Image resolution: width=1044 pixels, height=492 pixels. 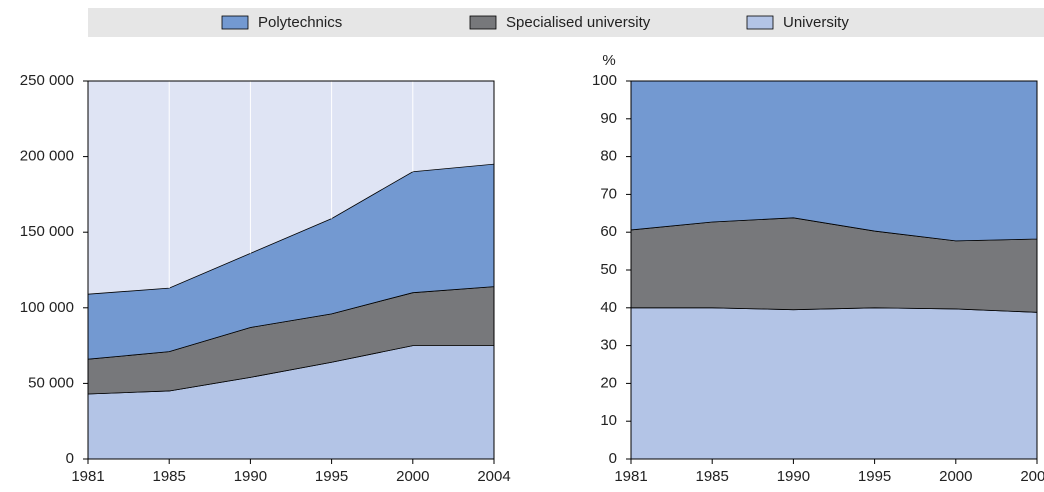 I want to click on y-tick-label: 50 000, so click(x=51, y=382).